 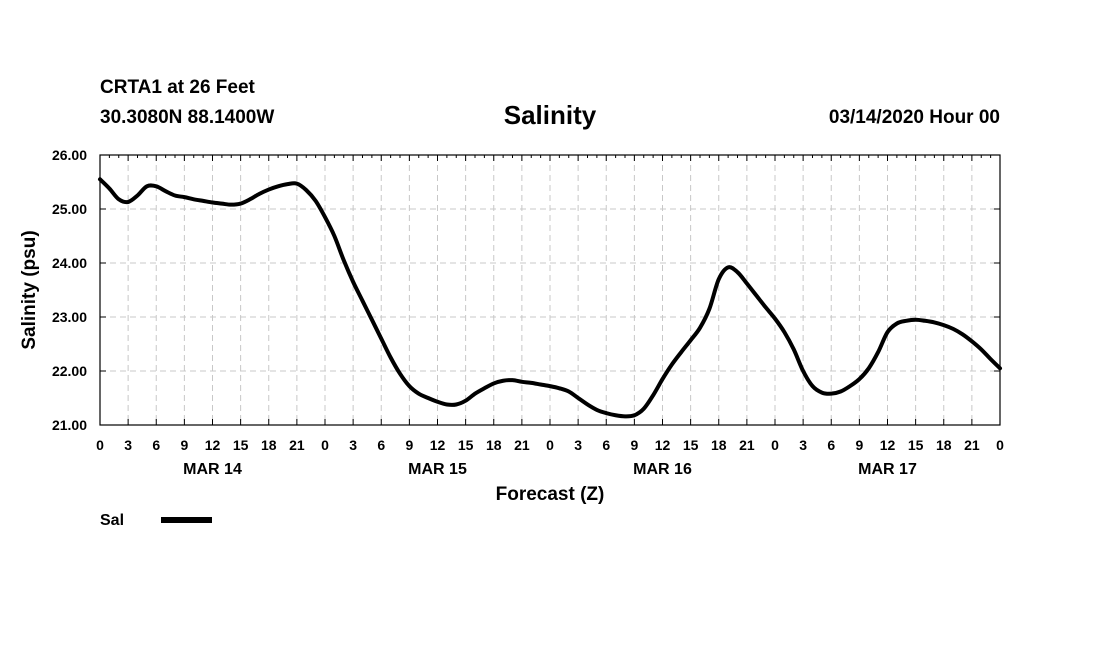 I want to click on day-label: MAR 16, so click(x=662, y=469).